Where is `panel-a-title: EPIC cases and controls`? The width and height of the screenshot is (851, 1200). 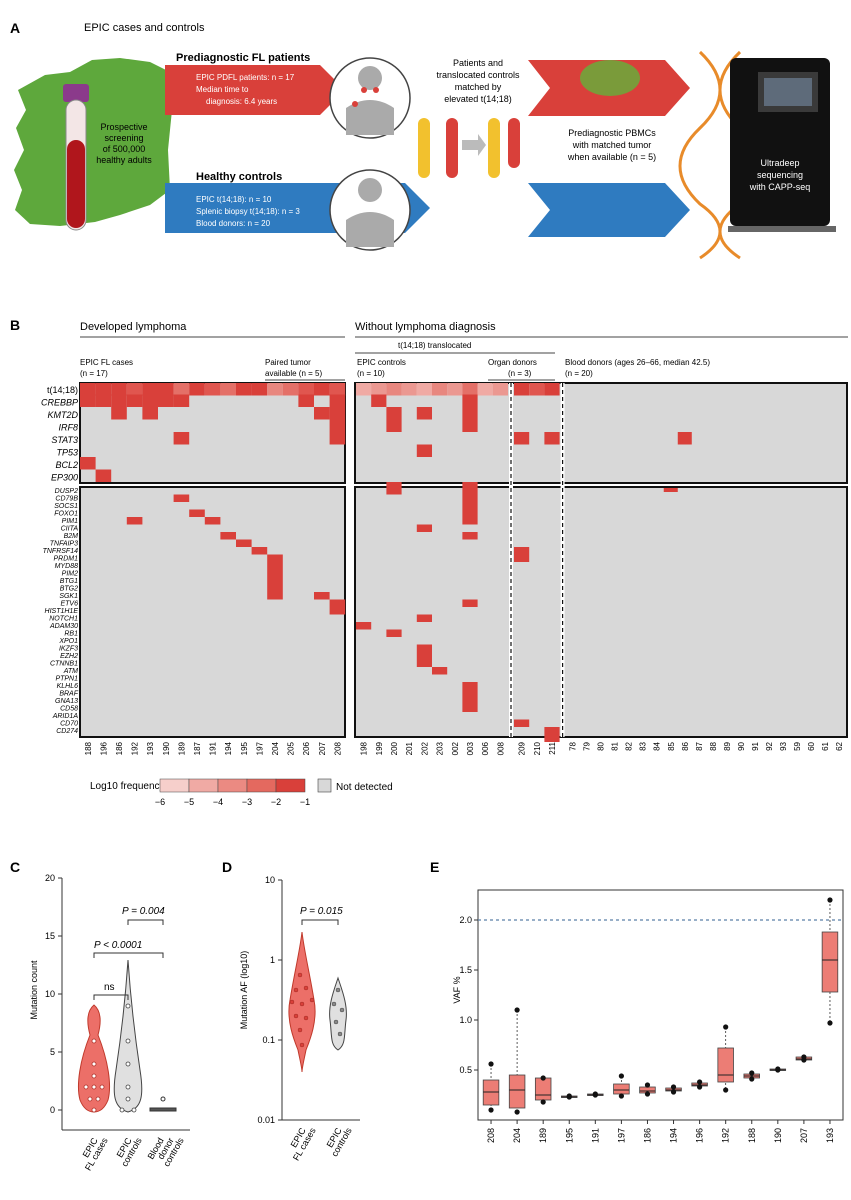 panel-a-title: EPIC cases and controls is located at coordinates (144, 28).